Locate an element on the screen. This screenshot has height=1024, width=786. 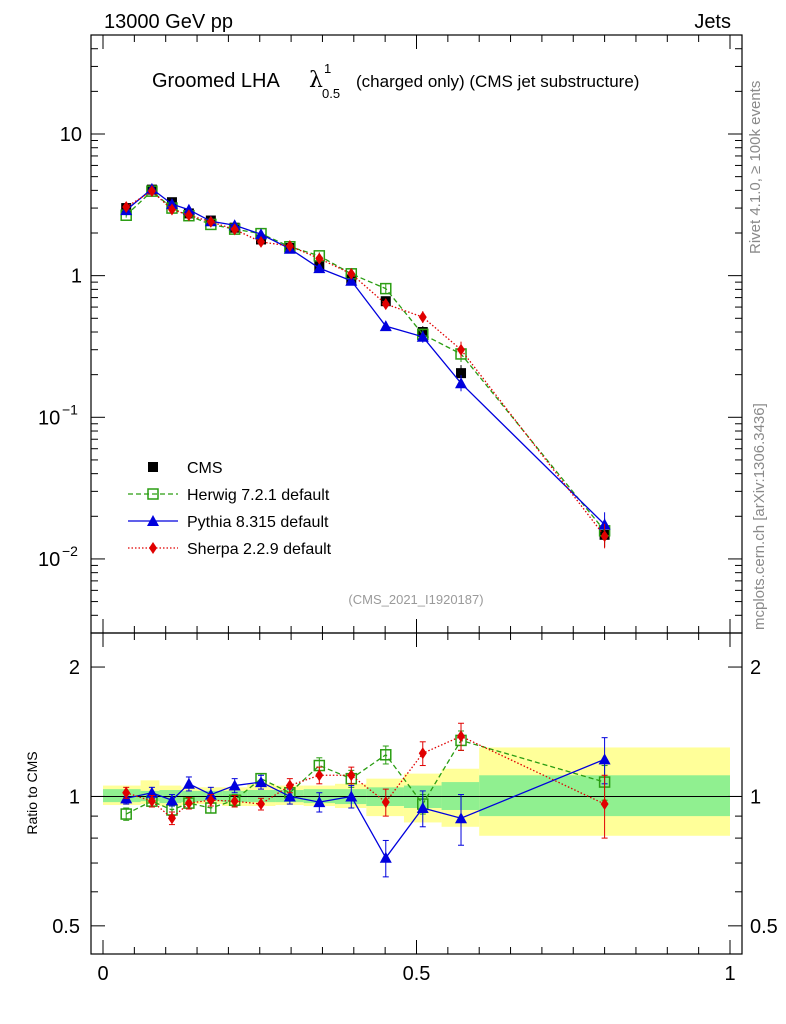
legend-marker-herwig is located at coordinates (153, 494).